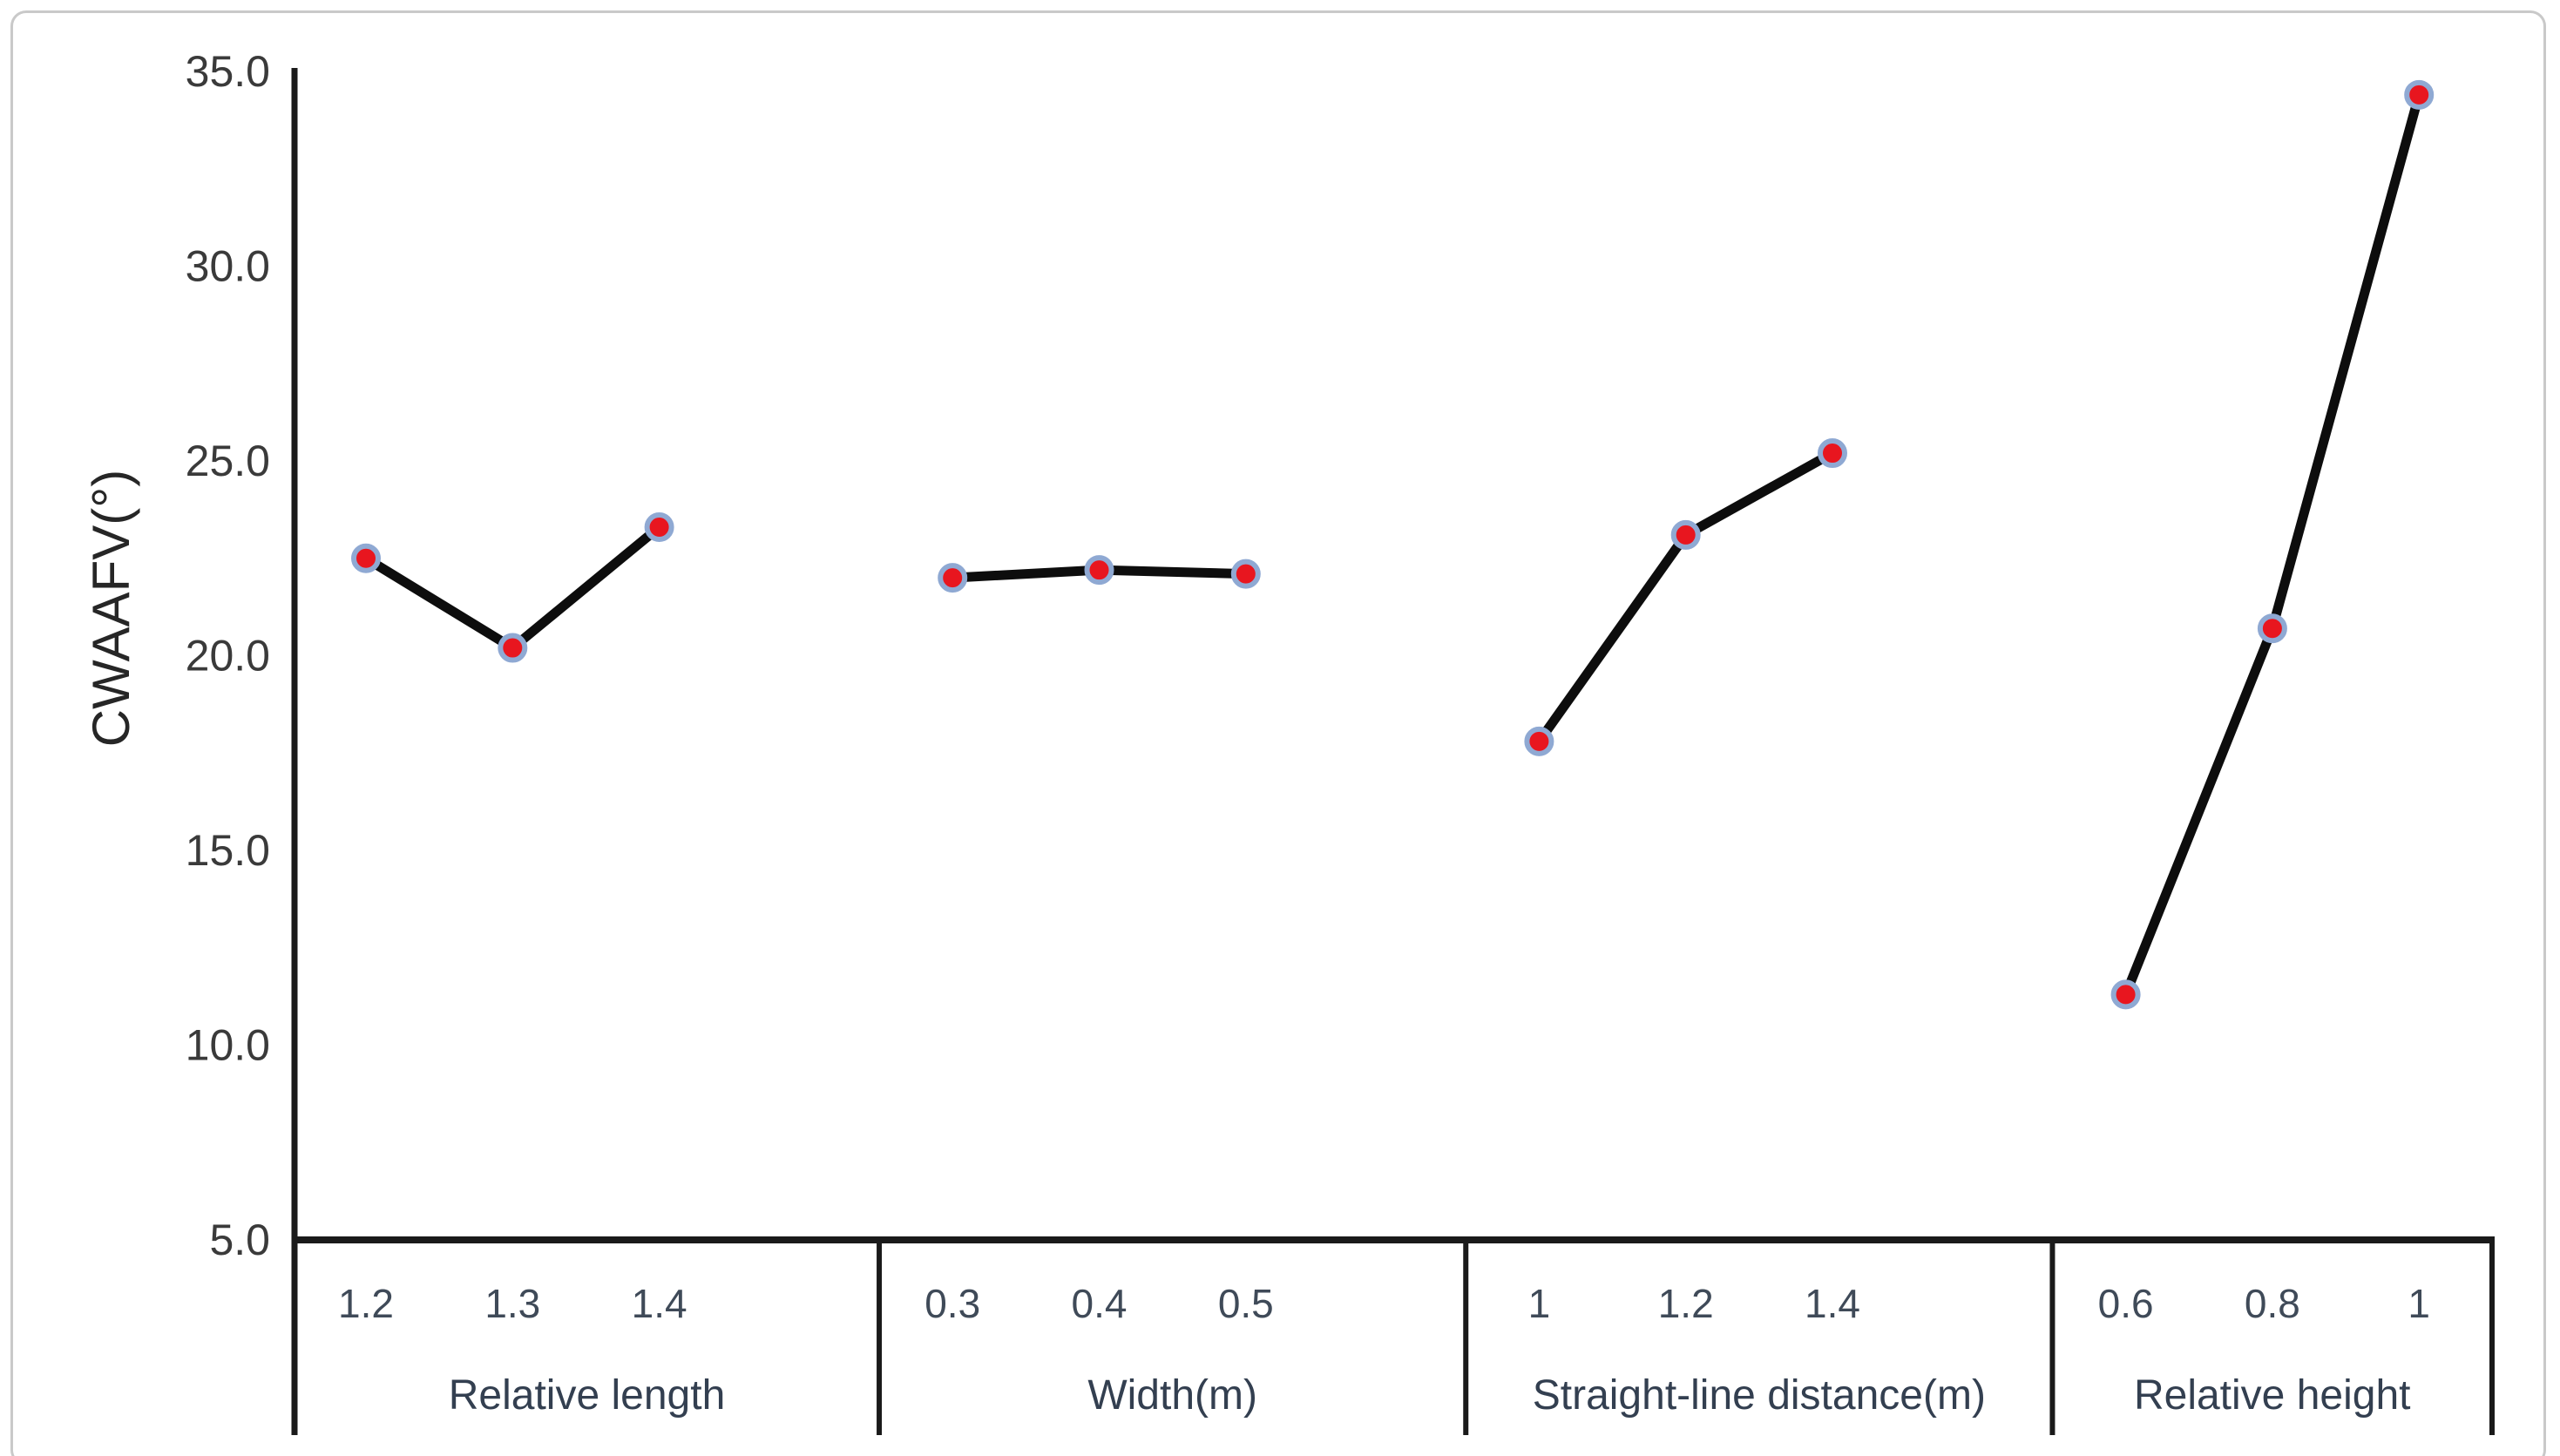  I want to click on y-tick-label: 20.0, so click(228, 656).